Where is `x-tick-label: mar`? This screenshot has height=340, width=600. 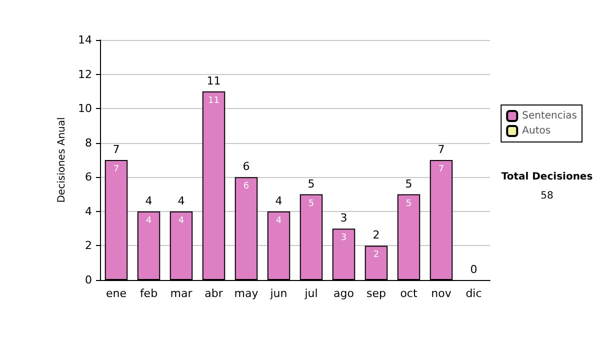
x-tick-label: mar is located at coordinates (181, 293).